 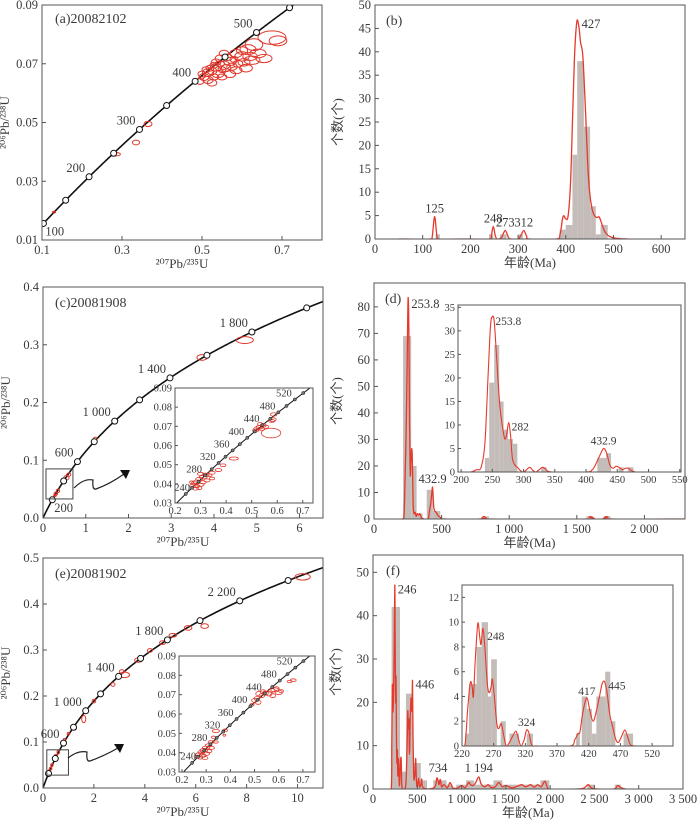 I want to click on concordia-age-label: 1 000, so click(x=68, y=702).